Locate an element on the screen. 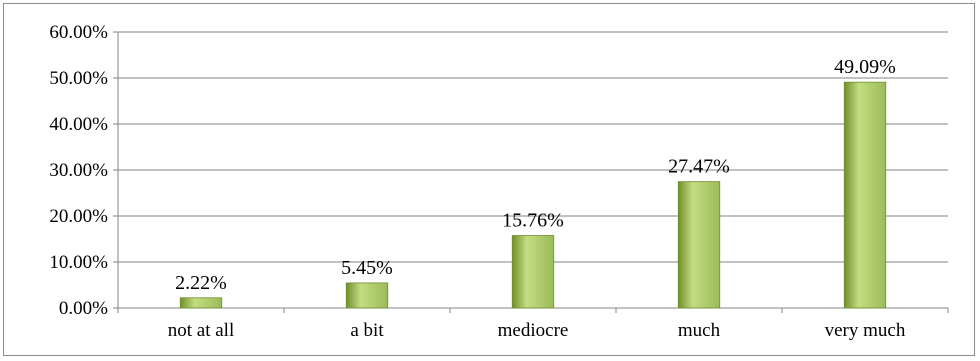  x-tick-label: a bit is located at coordinates (367, 330).